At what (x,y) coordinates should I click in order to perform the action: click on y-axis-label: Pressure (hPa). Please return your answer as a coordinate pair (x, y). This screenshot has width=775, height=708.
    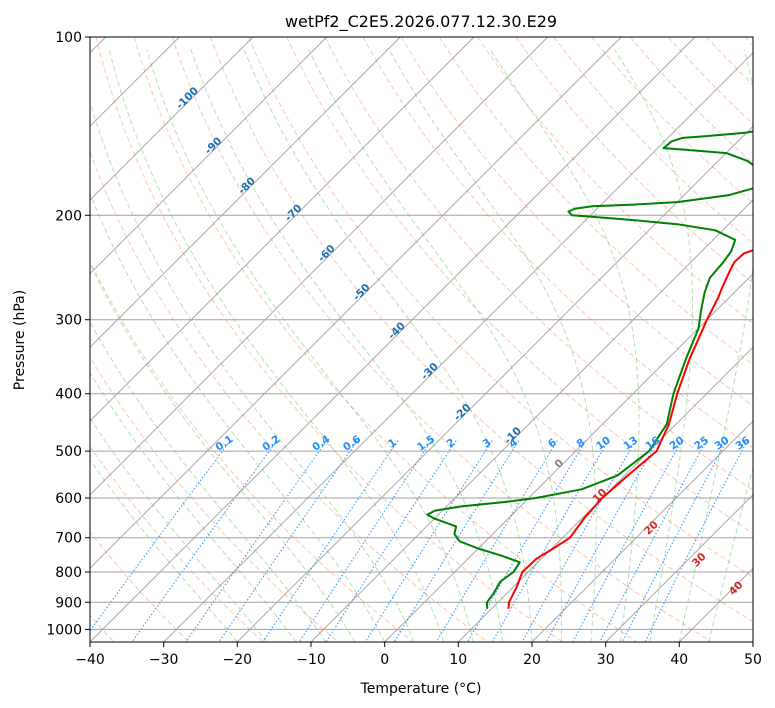
    Looking at the image, I should click on (20, 340).